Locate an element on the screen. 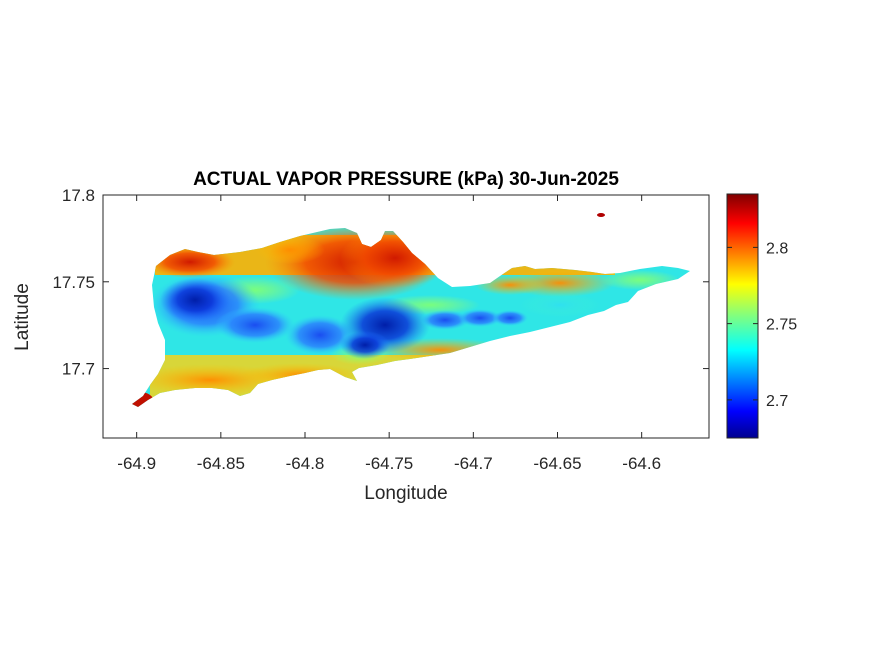 The height and width of the screenshot is (656, 875). colorbar-tick-label: 2.7 is located at coordinates (777, 401).